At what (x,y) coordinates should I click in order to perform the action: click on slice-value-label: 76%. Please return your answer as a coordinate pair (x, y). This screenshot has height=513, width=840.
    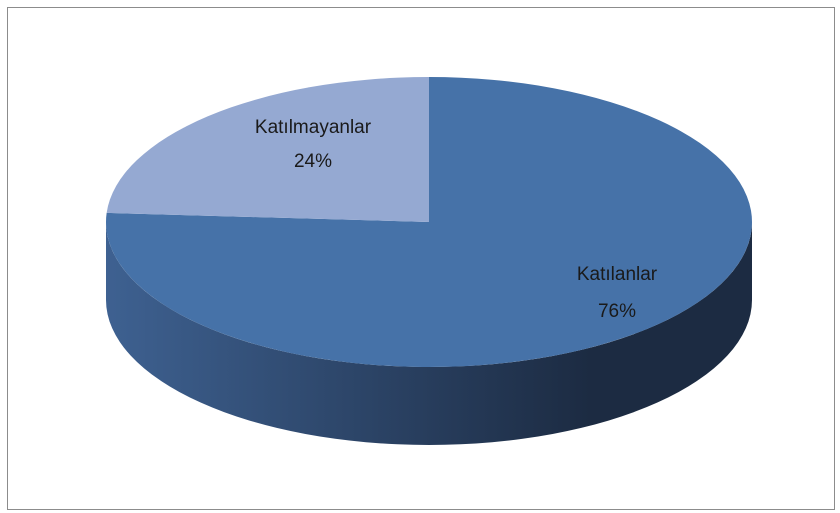
    Looking at the image, I should click on (617, 311).